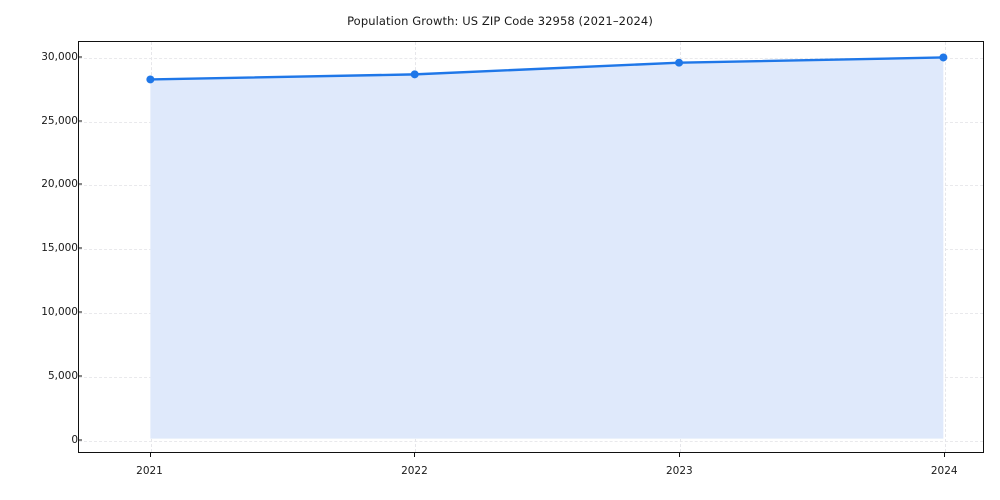 This screenshot has height=500, width=1000. Describe the element at coordinates (74, 439) in the screenshot. I see `y-tick-label: 0` at that location.